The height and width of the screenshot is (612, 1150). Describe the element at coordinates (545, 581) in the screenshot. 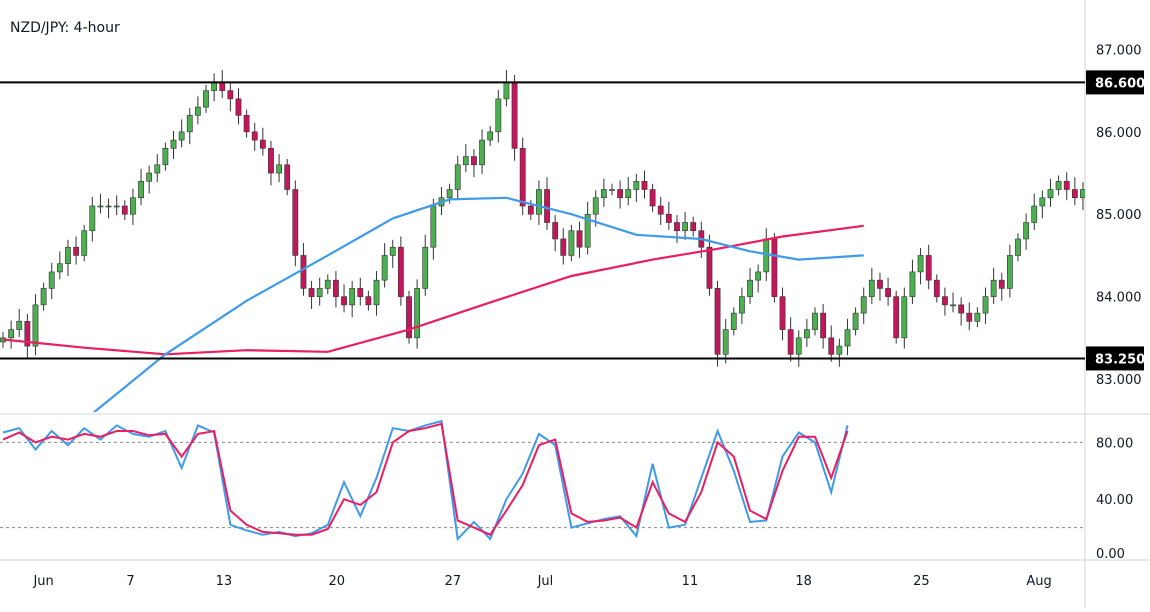

I see `time-tick-label: Jul` at that location.